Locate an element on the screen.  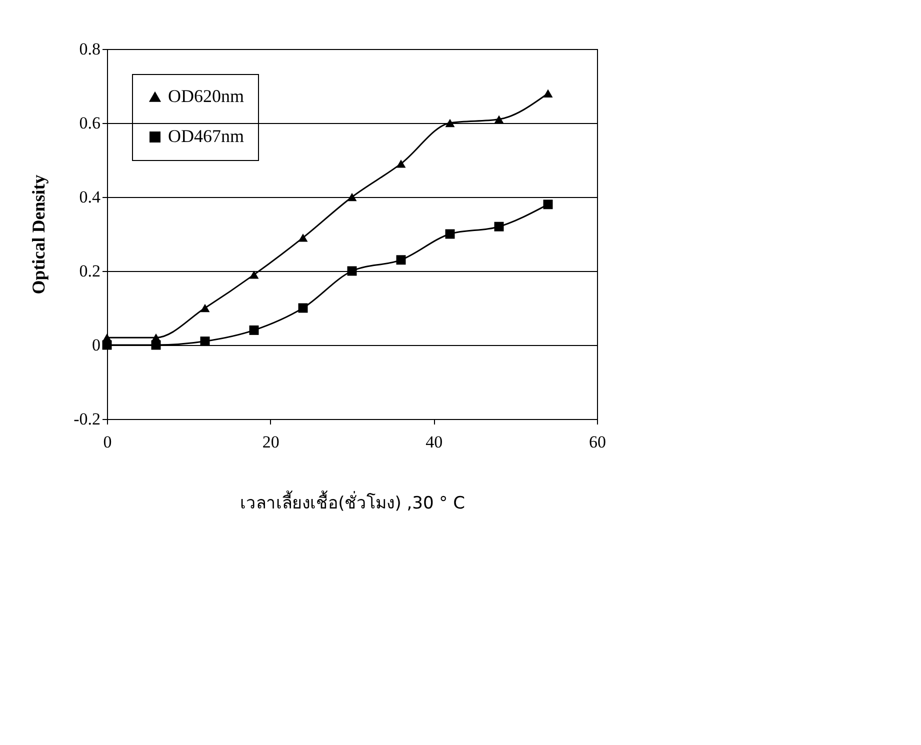
legend-label: OD620nm is located at coordinates (206, 96).